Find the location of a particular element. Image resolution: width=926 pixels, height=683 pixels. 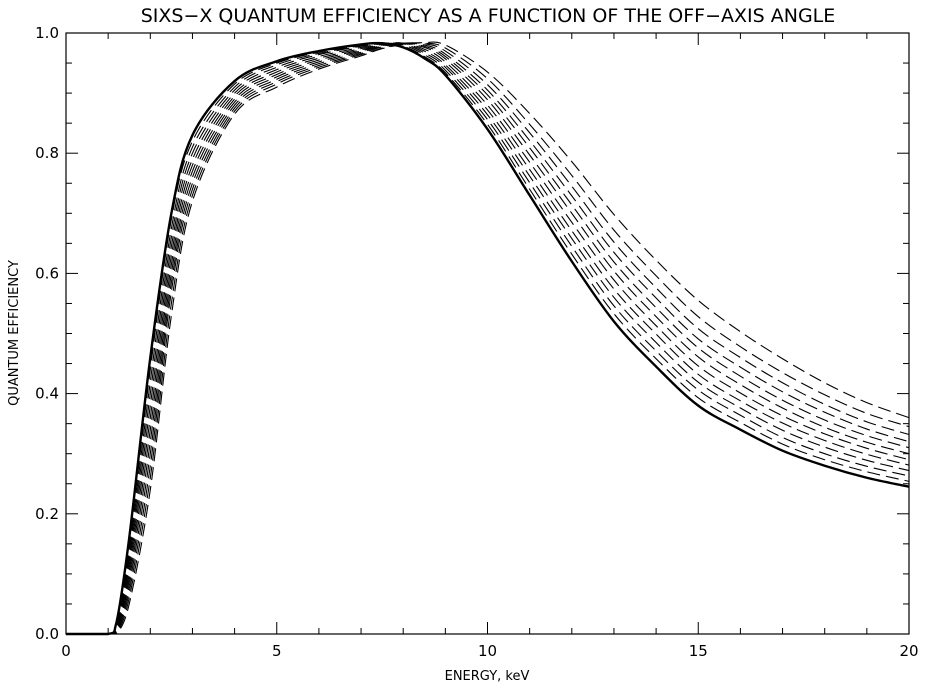

x-tick-label: 10 is located at coordinates (487, 651).